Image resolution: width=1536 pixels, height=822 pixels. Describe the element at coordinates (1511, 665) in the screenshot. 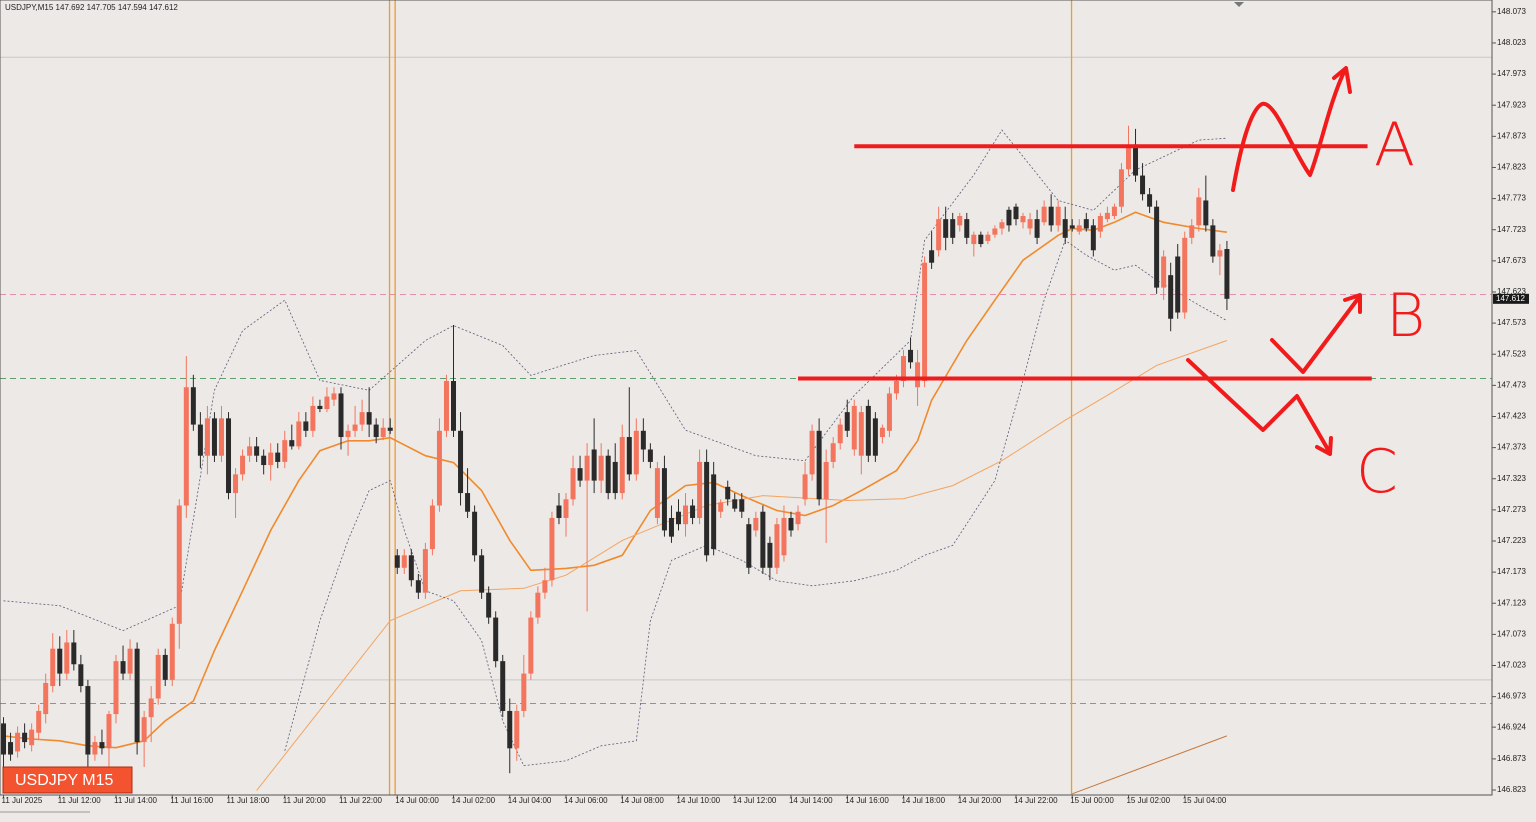

I see `y-tick-label: 147.023` at that location.